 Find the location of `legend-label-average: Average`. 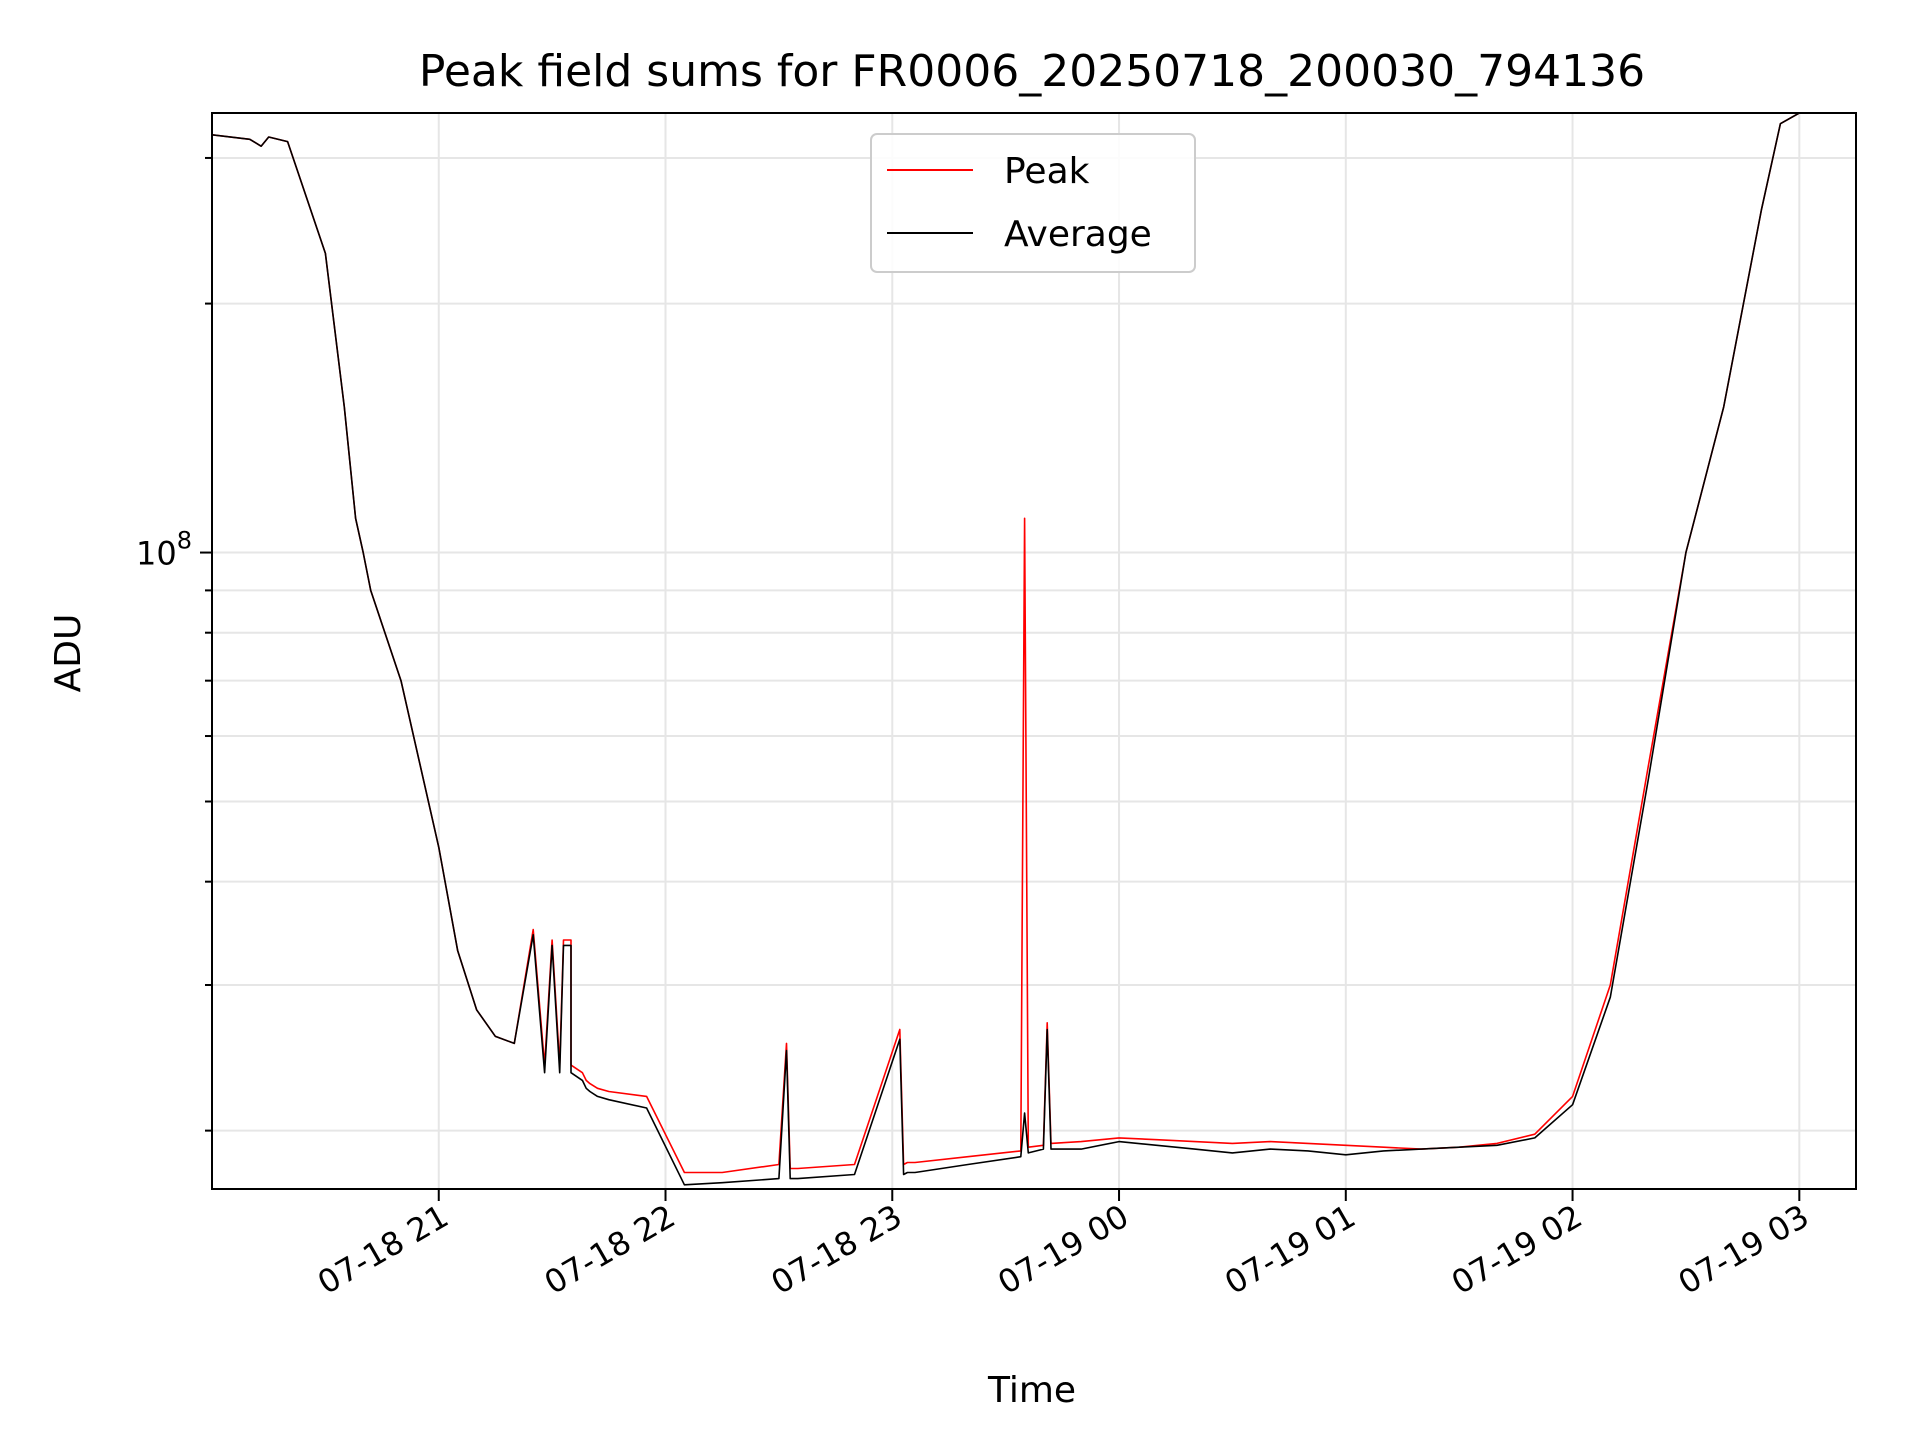

legend-label-average: Average is located at coordinates (1078, 234).